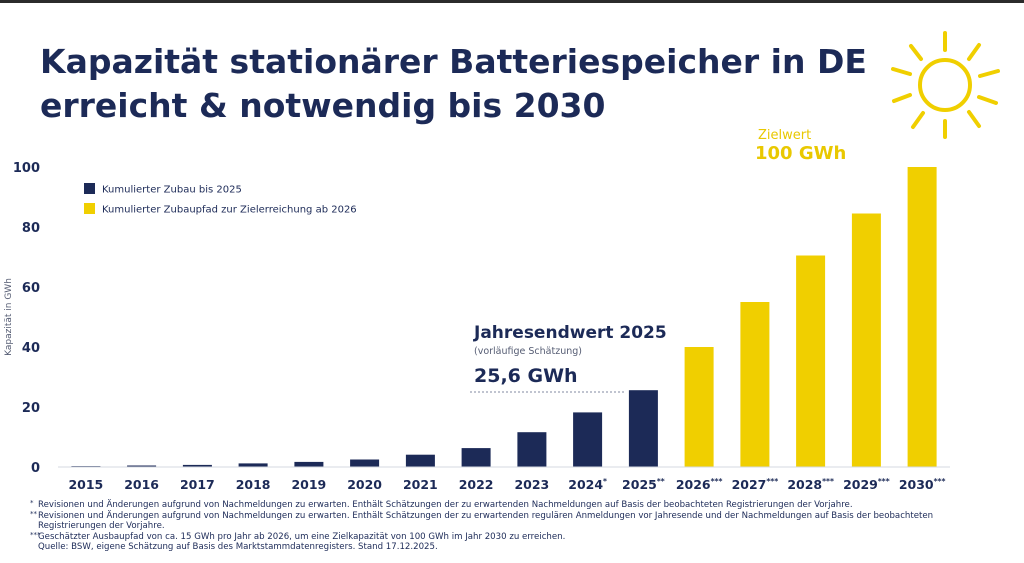  Describe the element at coordinates (661, 481) in the screenshot. I see `x-tick-mark: **` at that location.